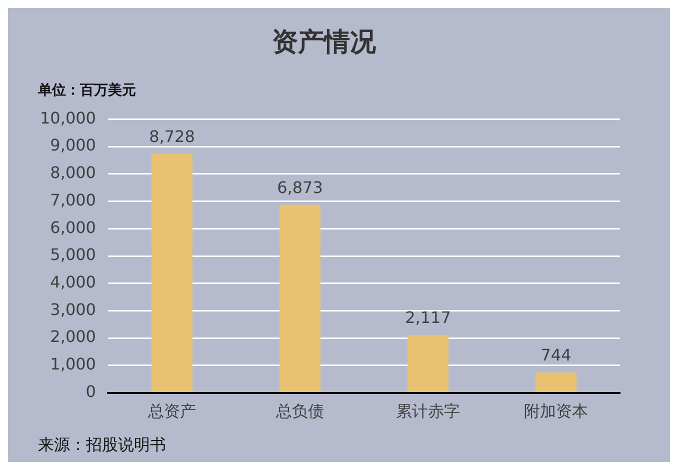 The image size is (678, 470). What do you see at coordinates (300, 187) in the screenshot?
I see `data-label: 6,873` at bounding box center [300, 187].